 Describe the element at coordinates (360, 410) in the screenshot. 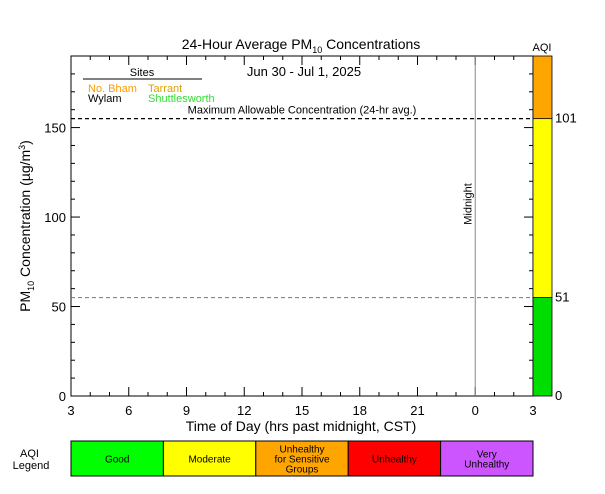

I see `x-tick-label: 18` at that location.